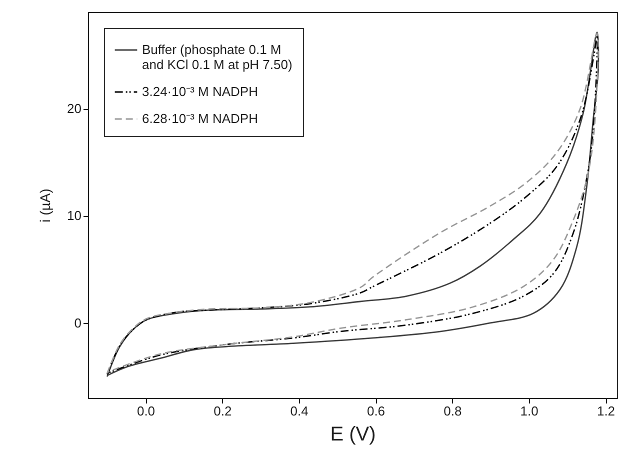 This screenshot has height=462, width=618. Describe the element at coordinates (217, 57) in the screenshot. I see `legend-label: Buffer (phosphate 0.1 M and KCl 0.1 M at pH 7.50)` at that location.